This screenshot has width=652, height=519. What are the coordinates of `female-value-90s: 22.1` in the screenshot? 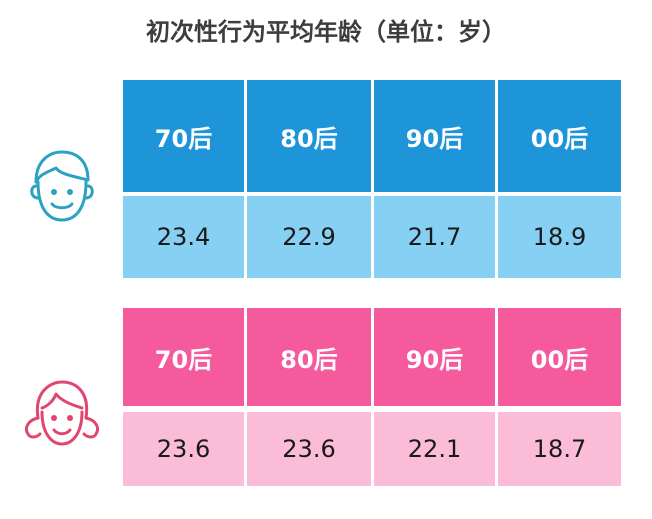 It's located at (434, 449).